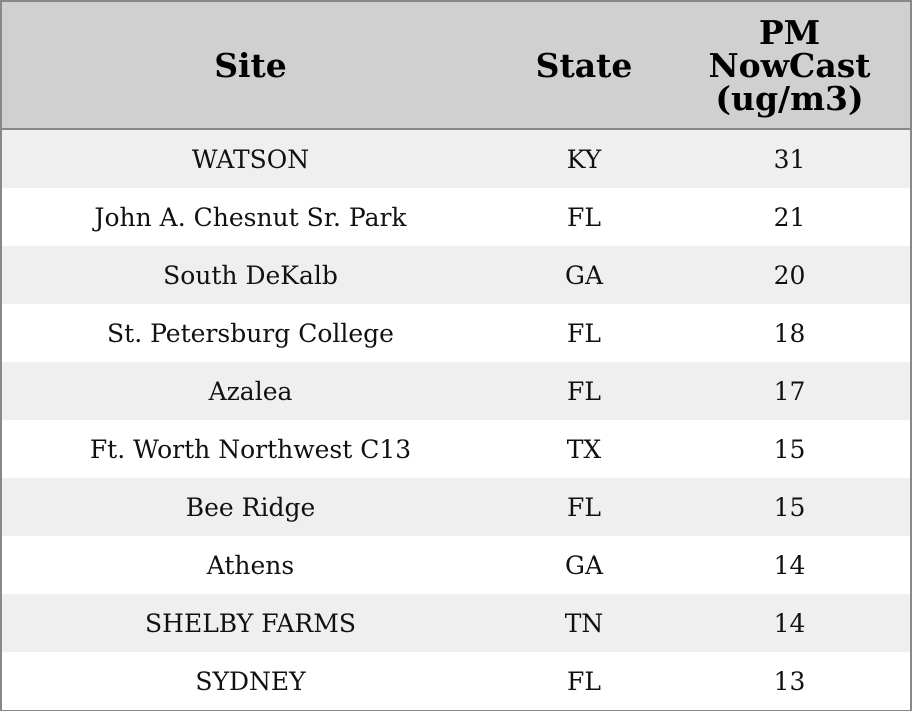  I want to click on state-cell: TN, so click(584, 623).